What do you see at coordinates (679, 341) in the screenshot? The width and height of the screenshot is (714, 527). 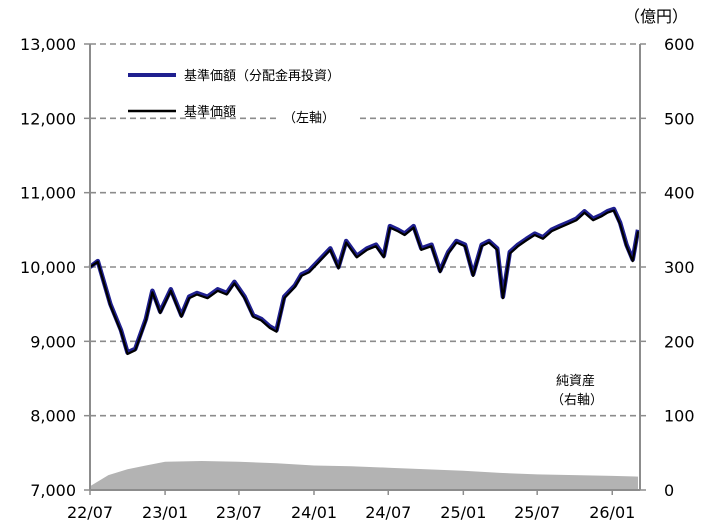 I see `right-tick-label: 200` at bounding box center [679, 341].